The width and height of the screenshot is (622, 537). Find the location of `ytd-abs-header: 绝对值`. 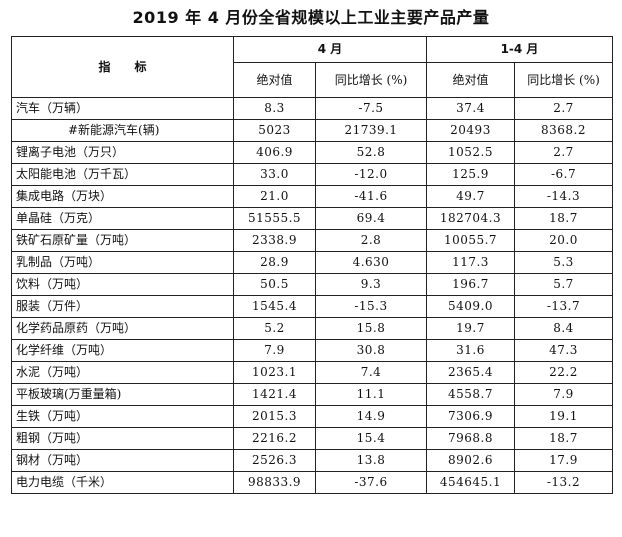

ytd-abs-header: 绝对值 is located at coordinates (470, 80).